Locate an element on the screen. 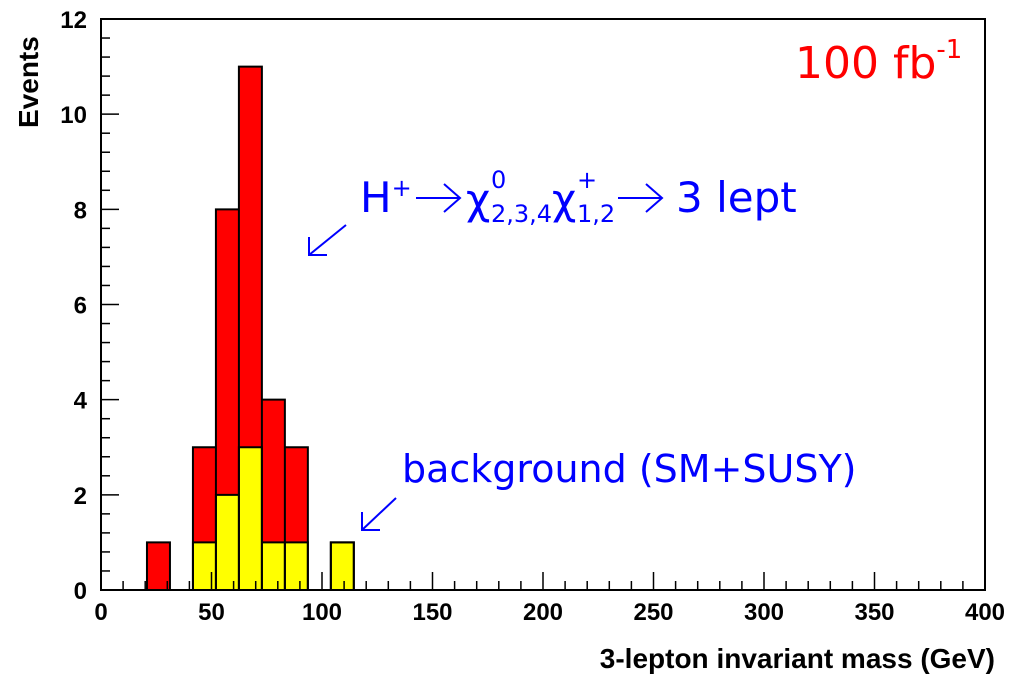  x-tick-label: 100 is located at coordinates (322, 612).